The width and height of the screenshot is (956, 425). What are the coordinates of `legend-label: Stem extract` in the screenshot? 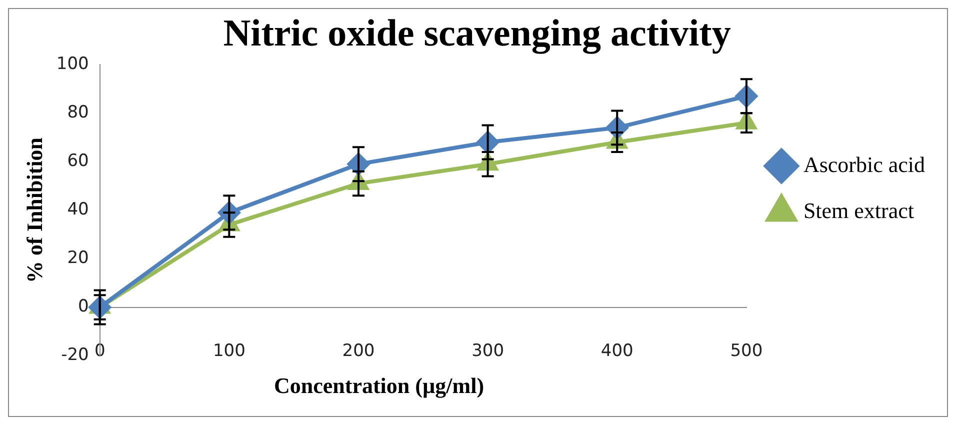 It's located at (858, 210).